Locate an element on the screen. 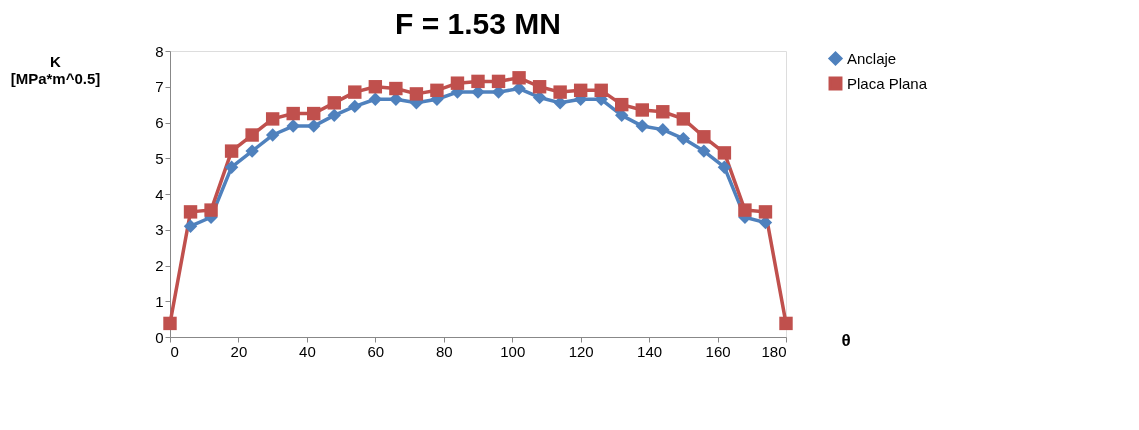 This screenshot has height=430, width=1139. x-tick-label: 140 is located at coordinates (650, 351).